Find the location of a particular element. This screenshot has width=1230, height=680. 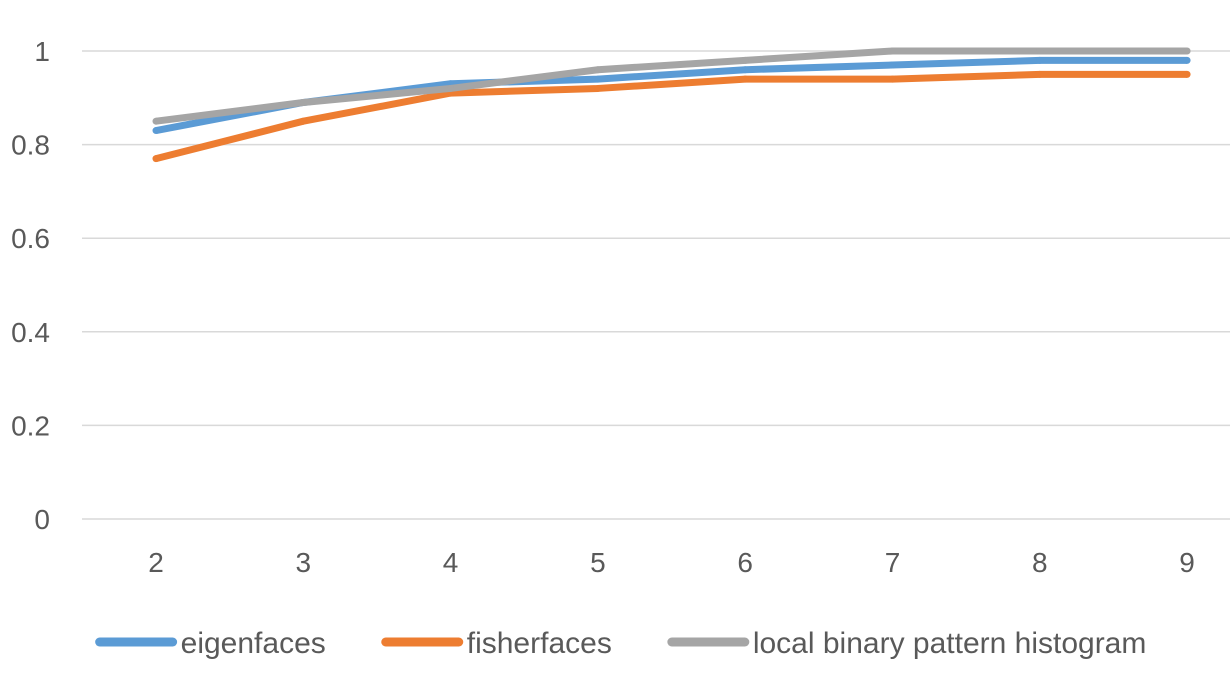

legend-label: eigenfaces is located at coordinates (253, 643).